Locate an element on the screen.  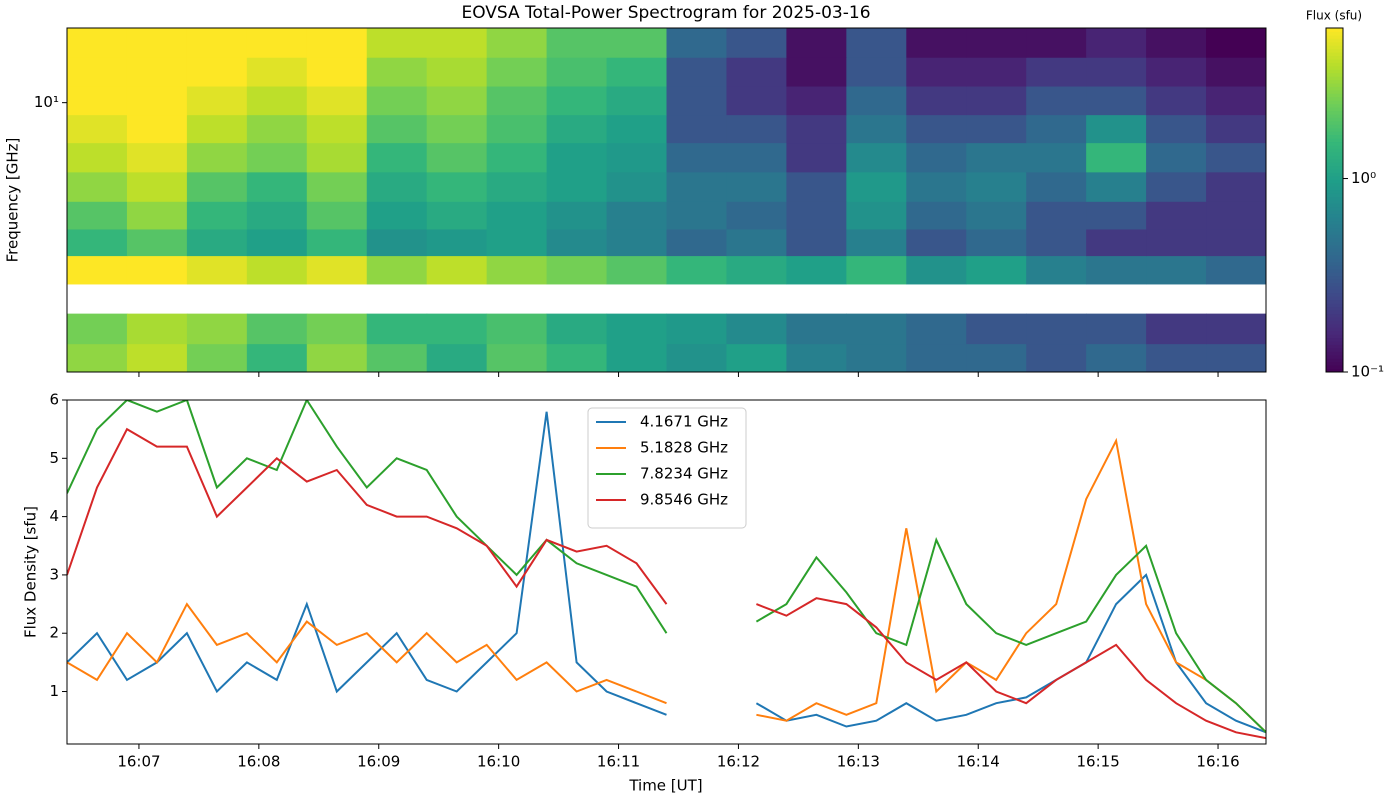
x-axis-label: Time [UT] is located at coordinates (665, 786).